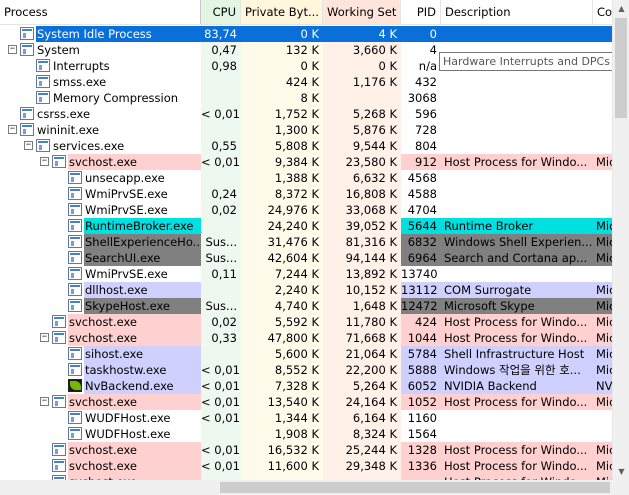 This screenshot has width=629, height=495. Describe the element at coordinates (306, 418) in the screenshot. I see `process-row: WUDFHost.exe < 0,01 1,344 K 6,164 K 1160` at that location.